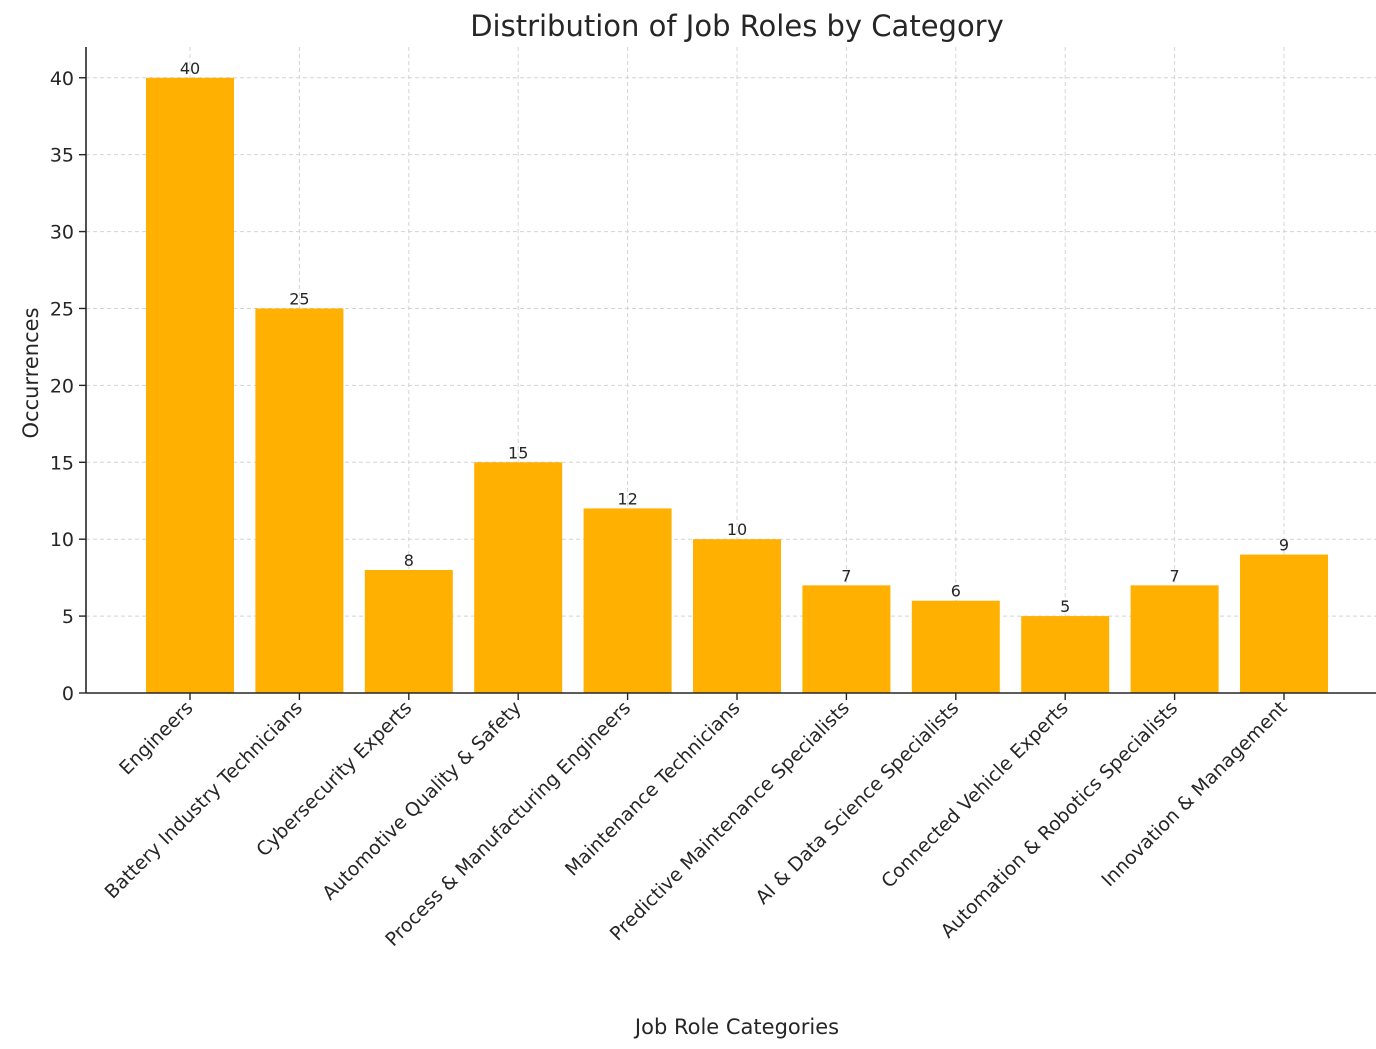 This screenshot has height=1049, width=1376. Describe the element at coordinates (409, 560) in the screenshot. I see `bar-value-label: 8` at that location.